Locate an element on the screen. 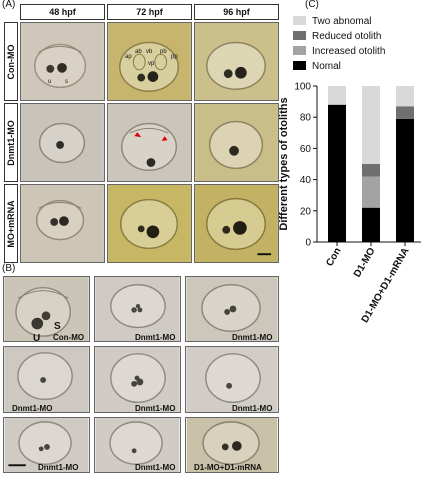  label-vb: vb is located at coordinates (149, 52).